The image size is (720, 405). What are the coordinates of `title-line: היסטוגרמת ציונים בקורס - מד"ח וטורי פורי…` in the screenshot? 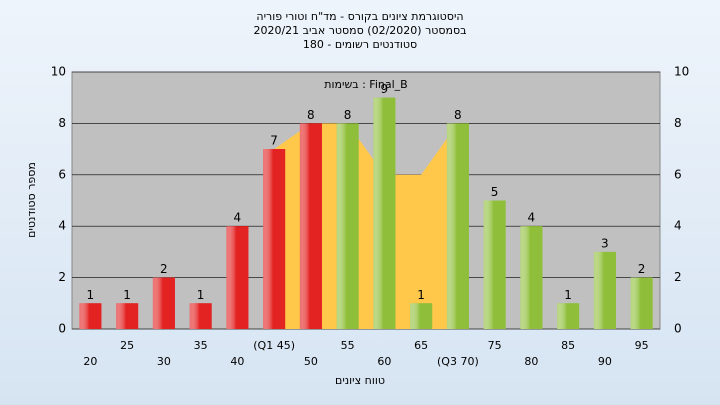 It's located at (359, 16).